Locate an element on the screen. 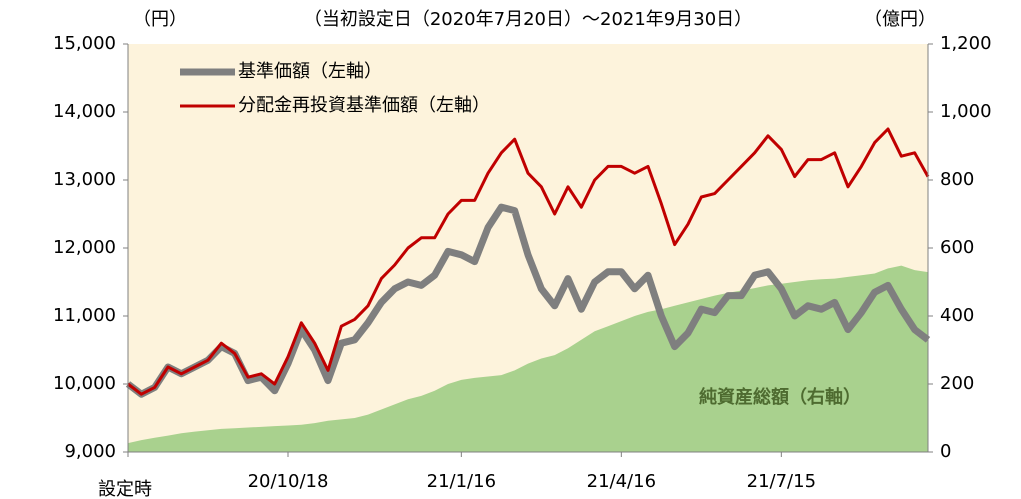 Image resolution: width=1021 pixels, height=499 pixels. y-tick-label: 13,000 is located at coordinates (84, 179).